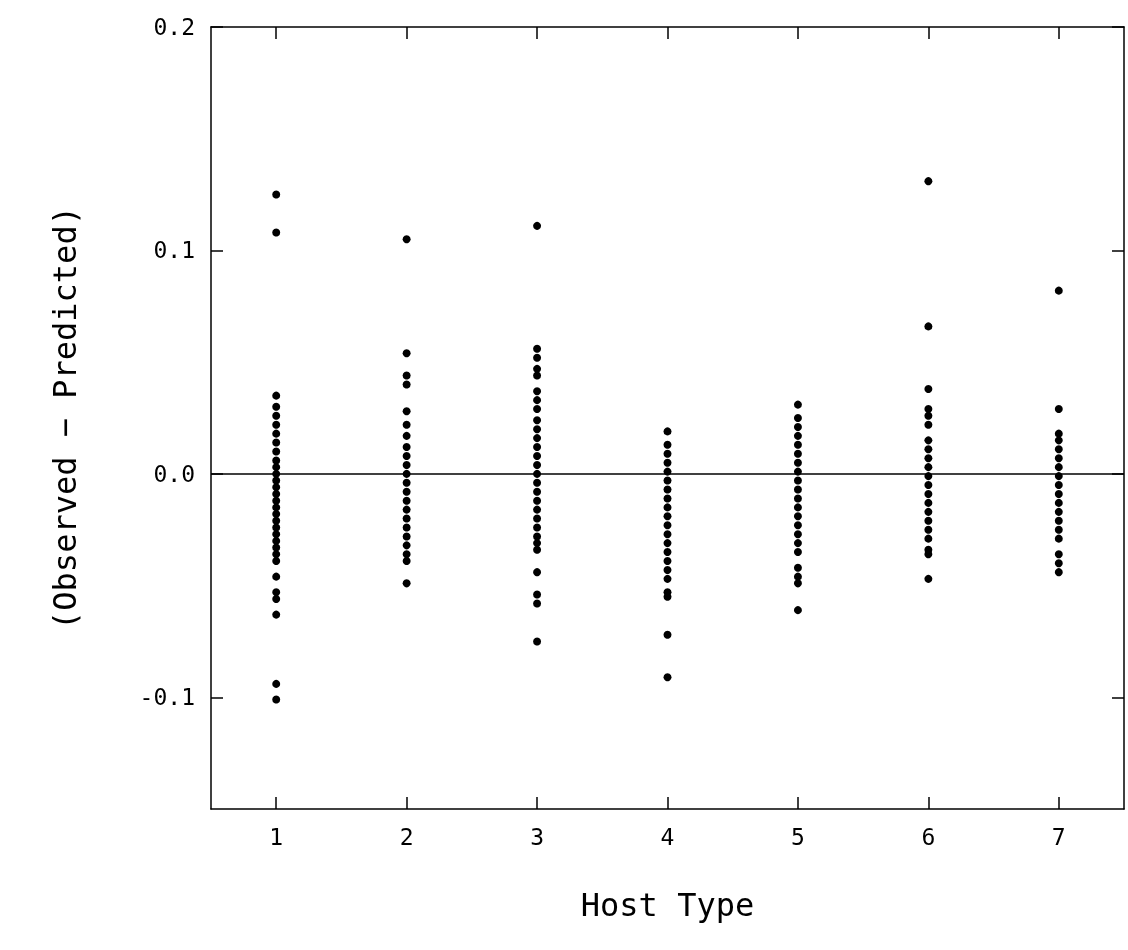  Describe the element at coordinates (406, 836) in the screenshot. I see `x-tick-label: 2` at that location.